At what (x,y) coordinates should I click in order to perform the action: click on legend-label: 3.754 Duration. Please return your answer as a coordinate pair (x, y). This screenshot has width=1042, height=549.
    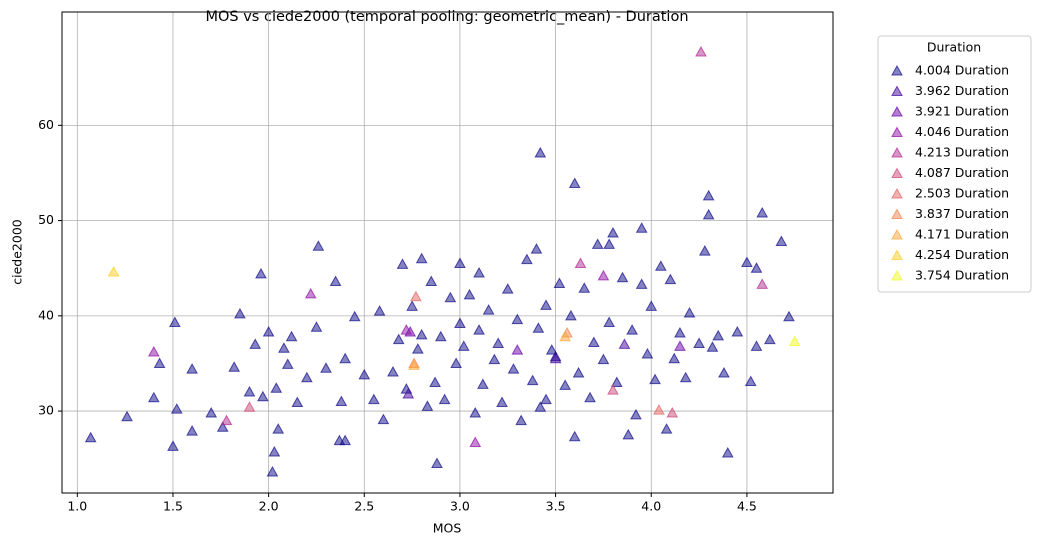
    Looking at the image, I should click on (962, 275).